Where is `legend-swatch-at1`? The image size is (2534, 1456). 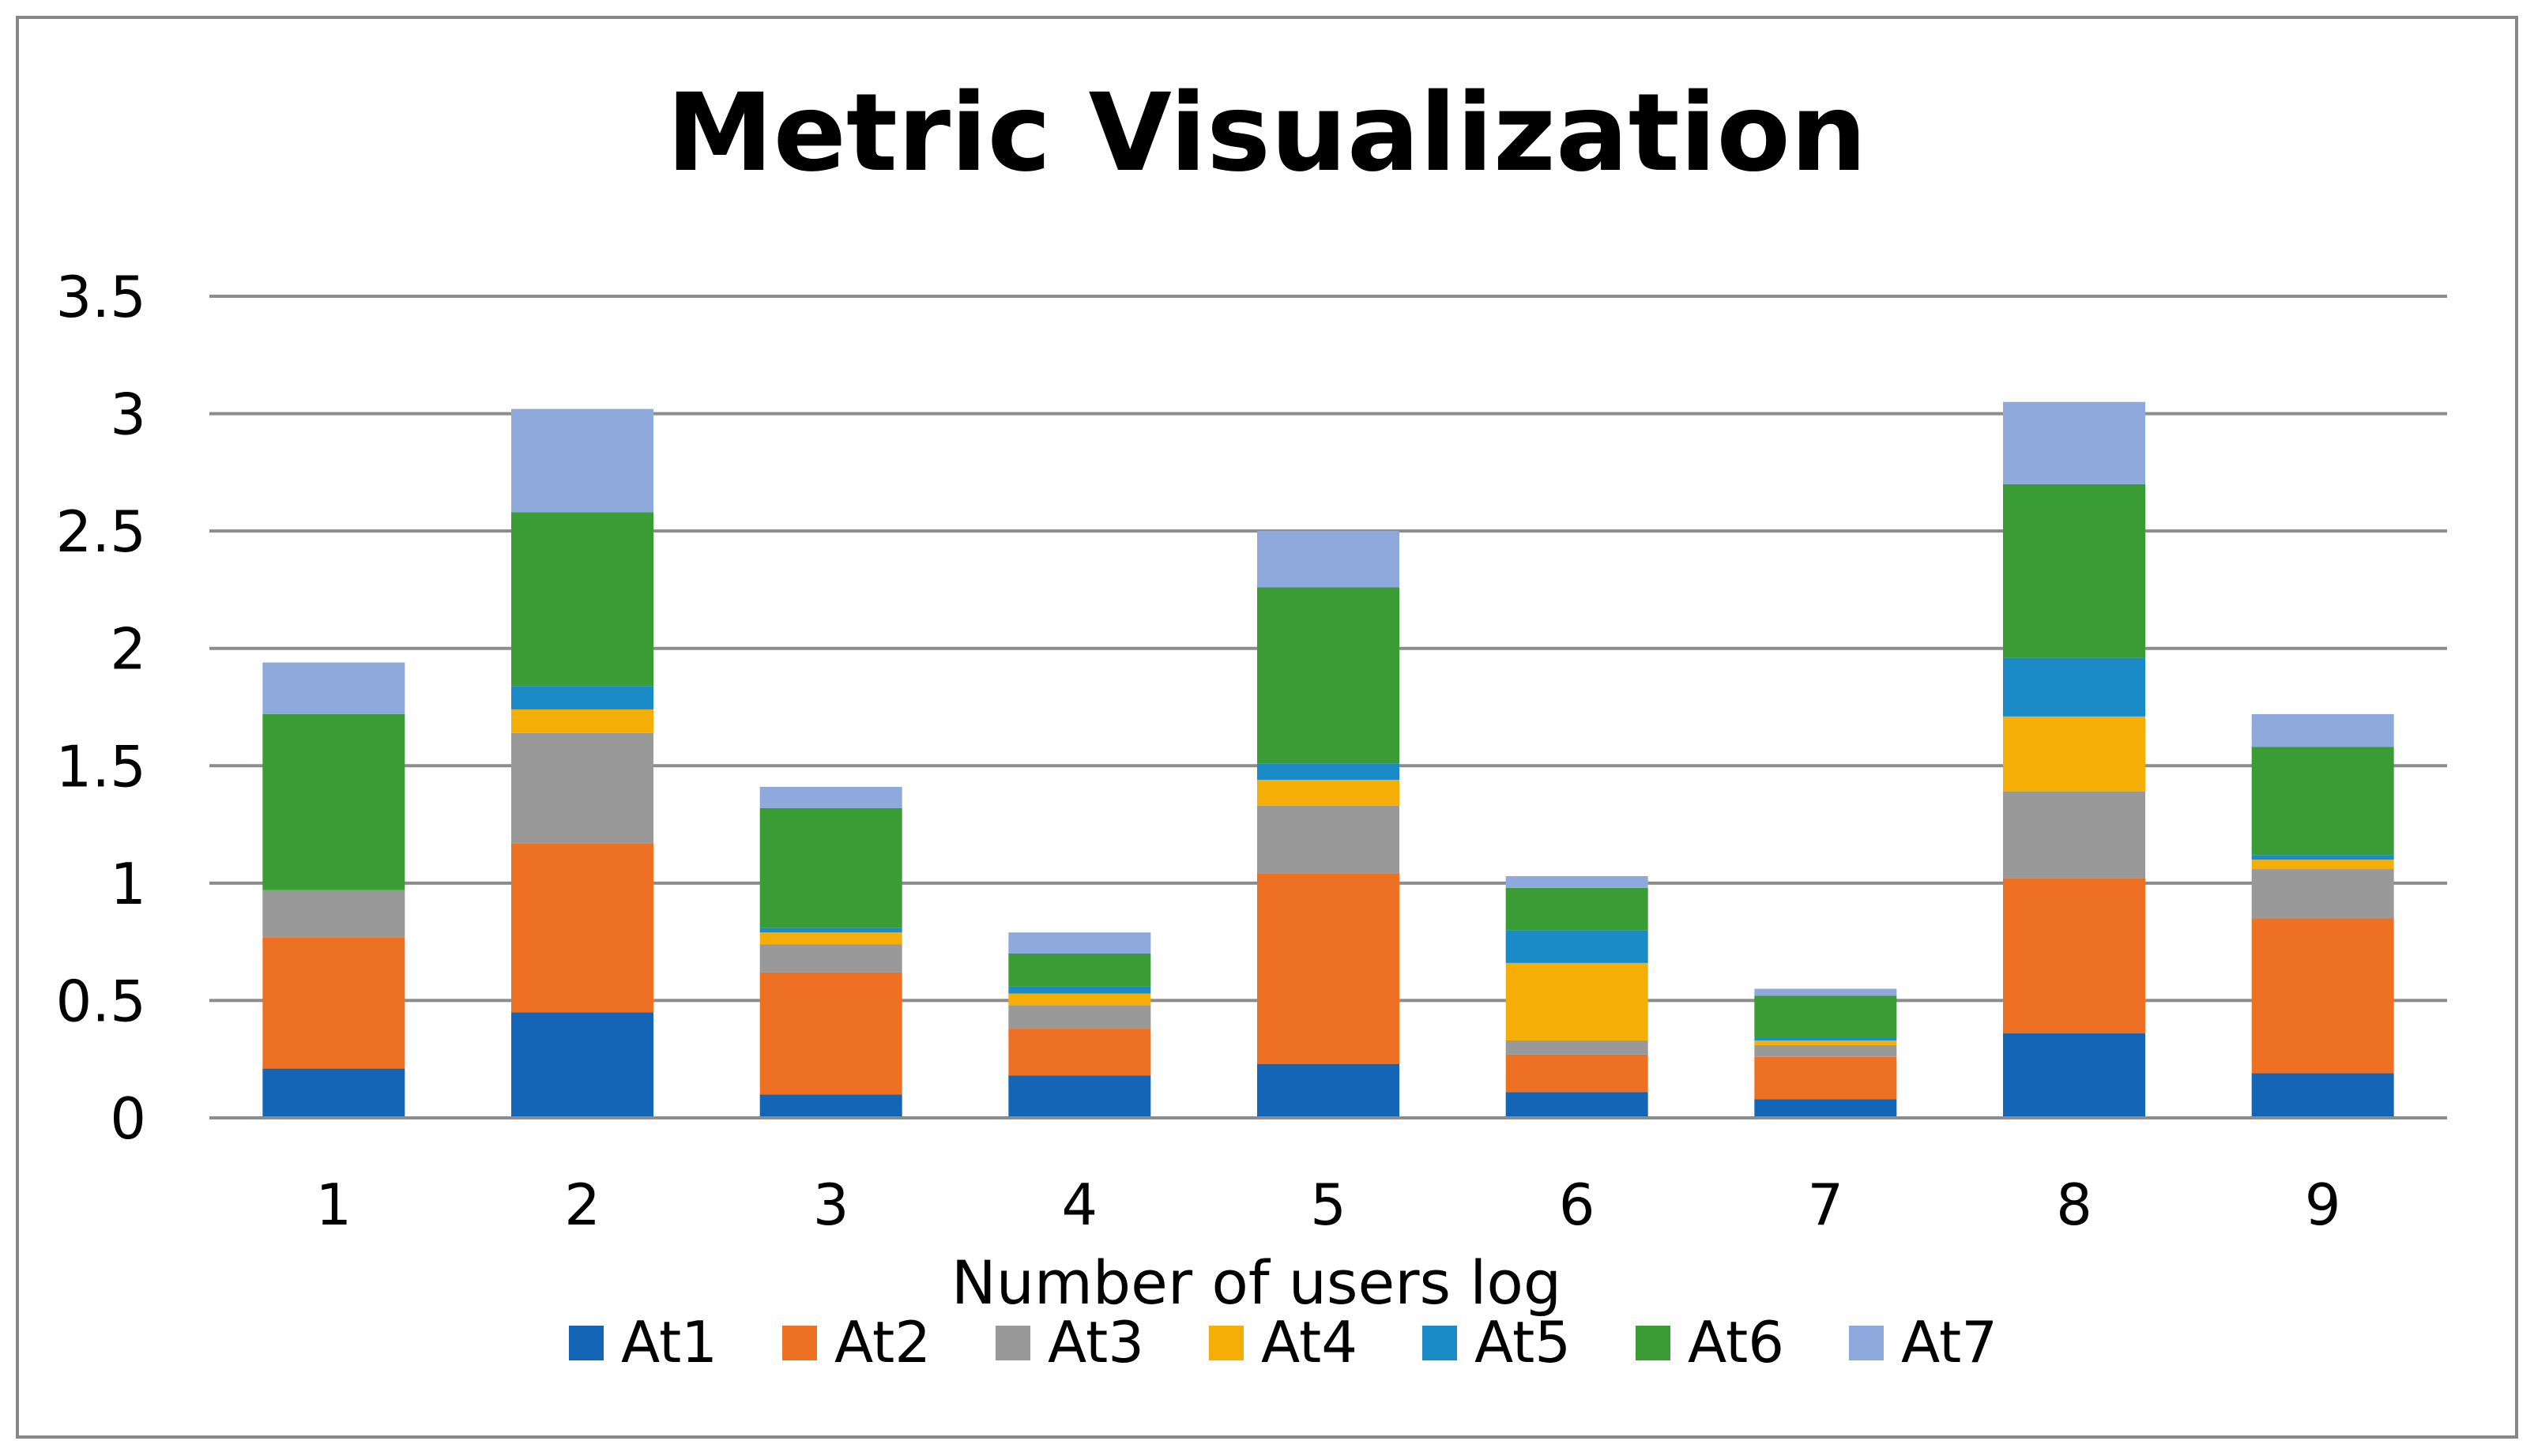 legend-swatch-at1 is located at coordinates (586, 1343).